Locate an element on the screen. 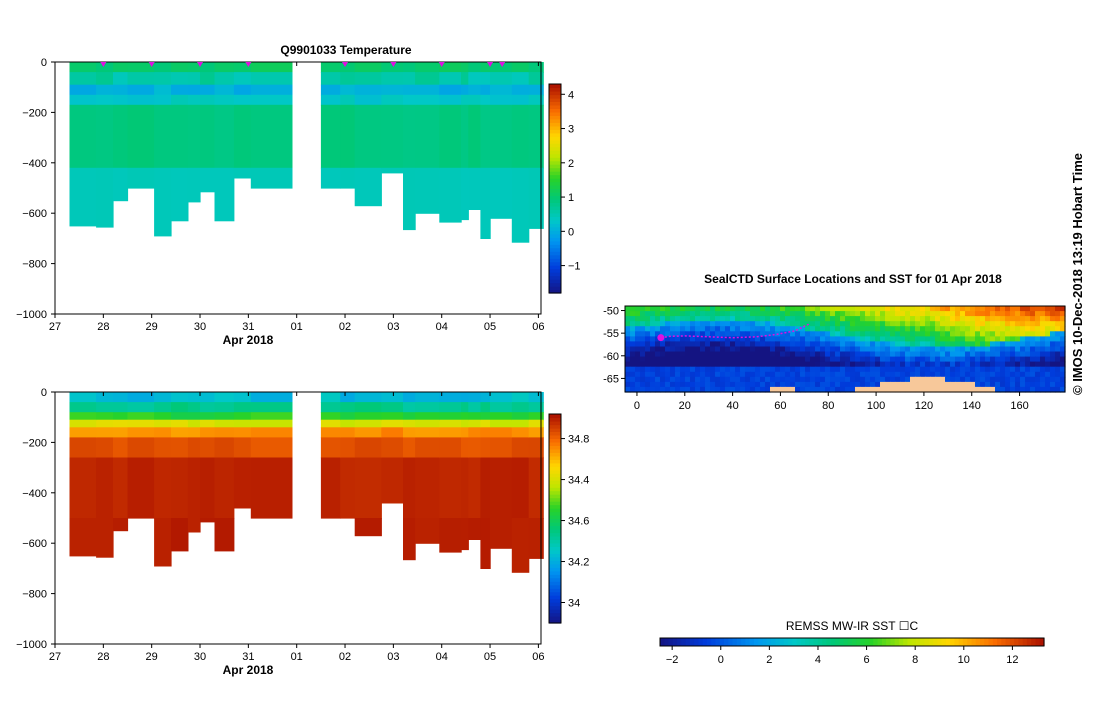 Image resolution: width=1099 pixels, height=705 pixels. sst-colorbar-tick-label: 6 is located at coordinates (867, 660).